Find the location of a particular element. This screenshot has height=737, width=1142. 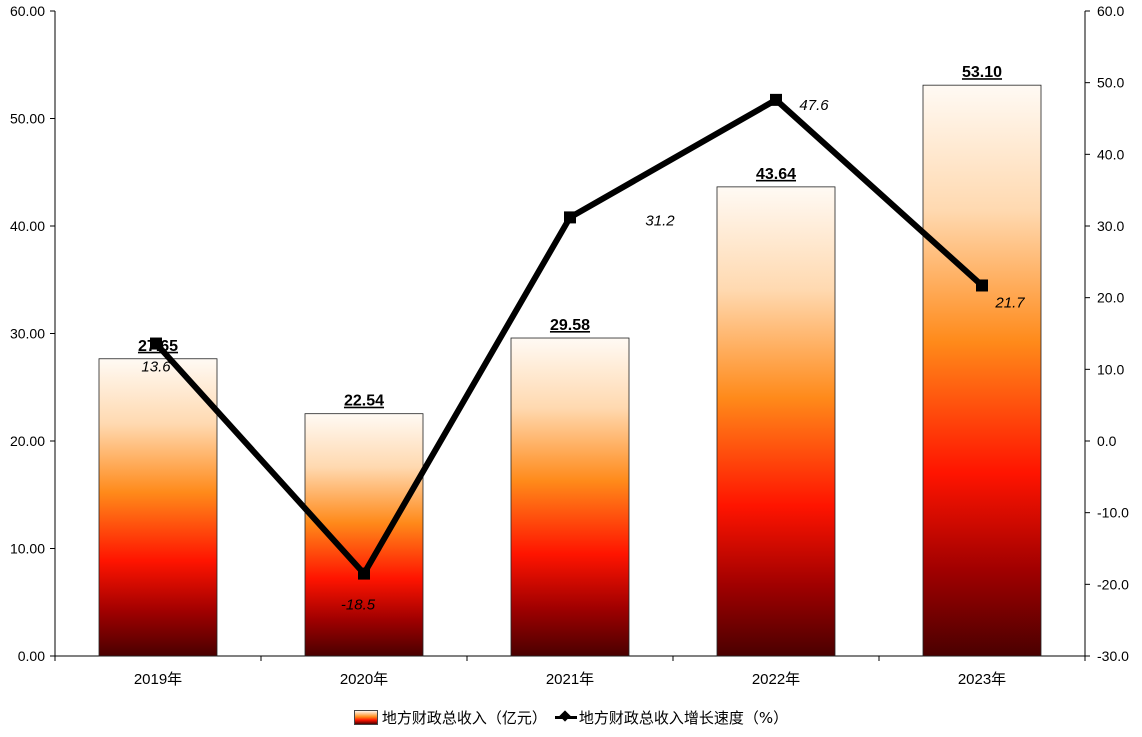

bar-data-label: 22.54 is located at coordinates (364, 401).